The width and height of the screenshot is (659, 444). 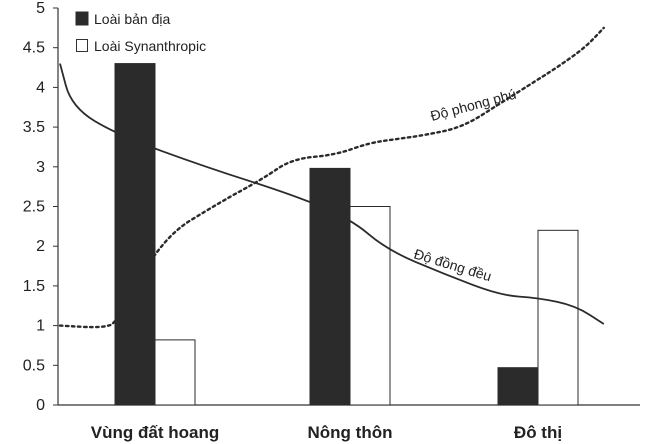 What do you see at coordinates (140, 32) in the screenshot?
I see `legend: Loài bản địa Loài Synanthropic` at bounding box center [140, 32].